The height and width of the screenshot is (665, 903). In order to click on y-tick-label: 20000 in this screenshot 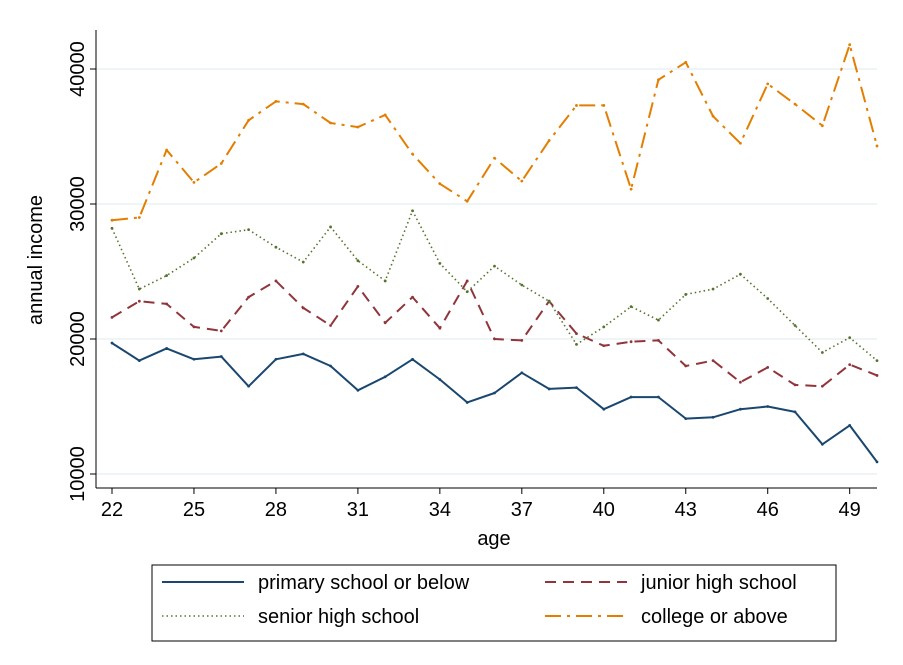, I will do `click(78, 339)`.